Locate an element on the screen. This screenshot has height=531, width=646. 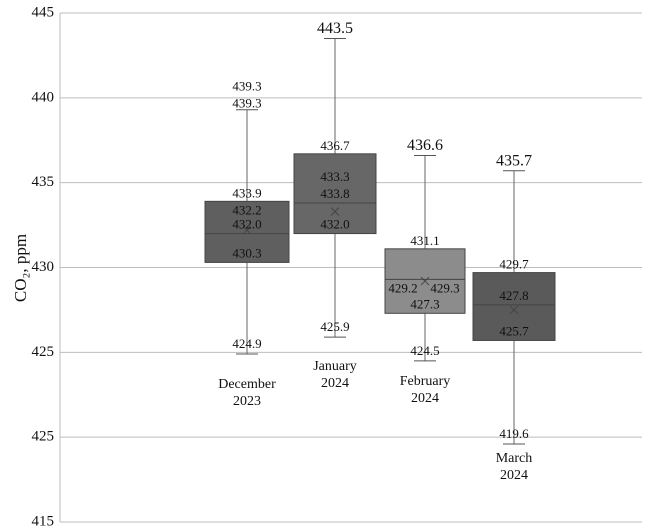
x-tick-label: March 2024 is located at coordinates (514, 467).